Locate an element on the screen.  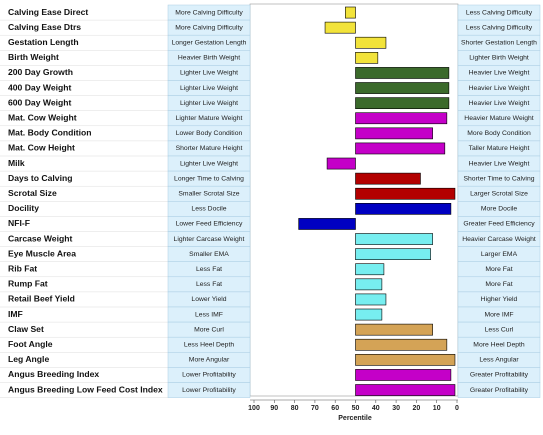
right-desc: Larger Scrotal Size is located at coordinates (499, 194).